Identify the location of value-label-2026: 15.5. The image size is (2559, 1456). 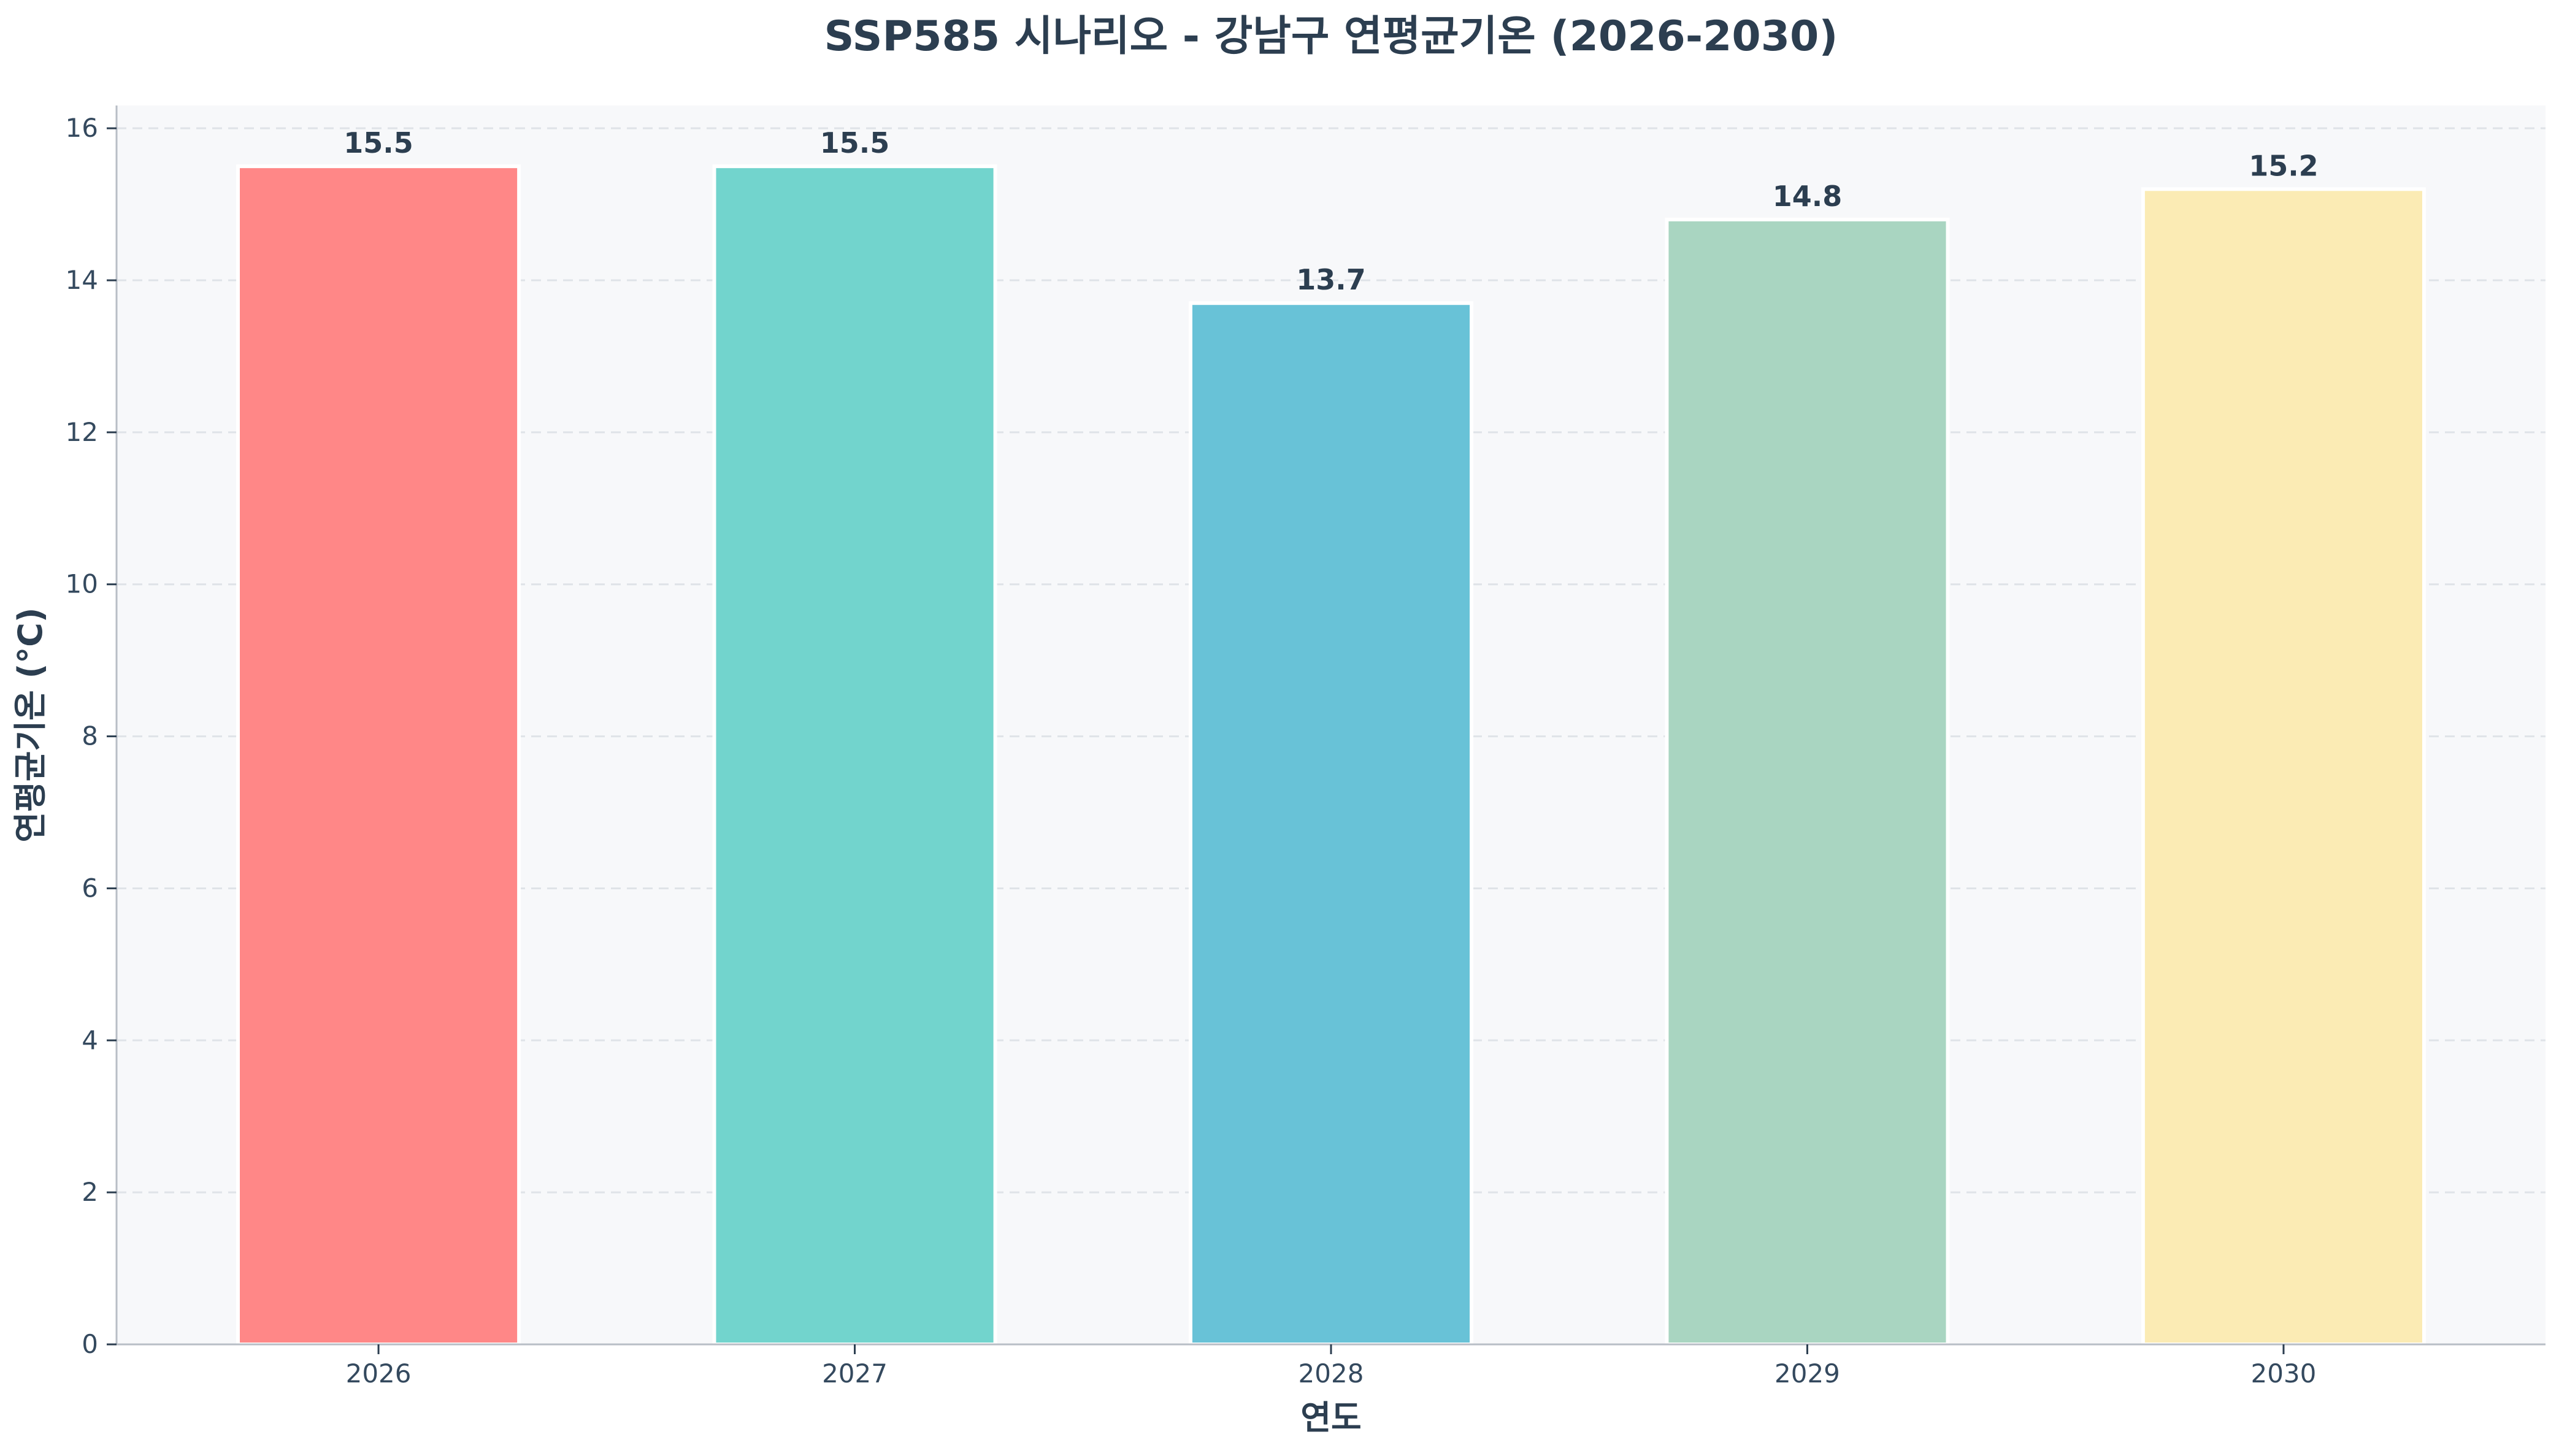
(378, 142).